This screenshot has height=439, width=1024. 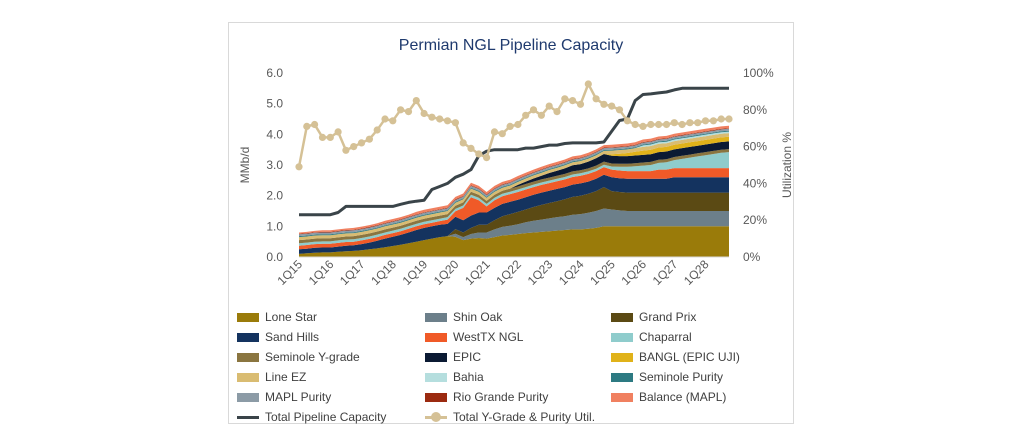 What do you see at coordinates (571, 272) in the screenshot?
I see `x-tick-label: 1Q24` at bounding box center [571, 272].